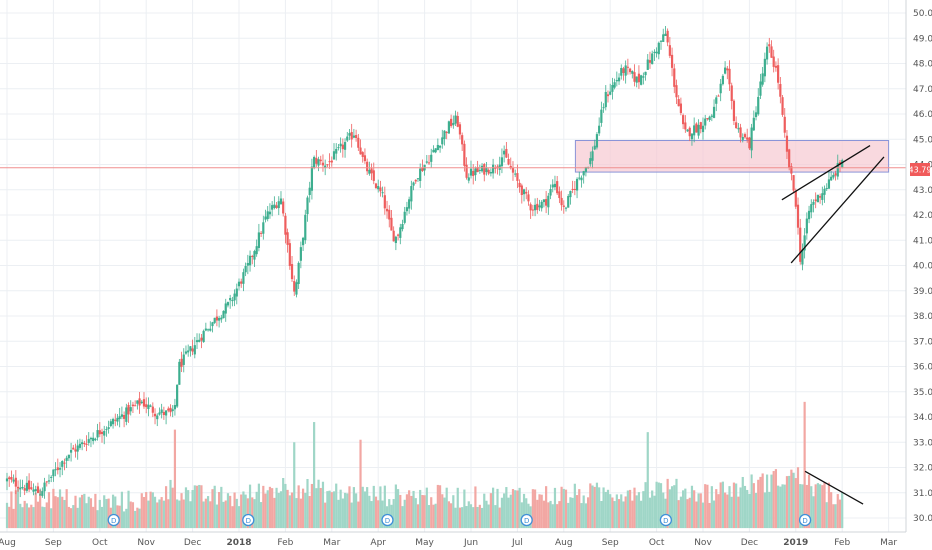  Describe the element at coordinates (922, 443) in the screenshot. I see `y-tick-label: 33.00` at that location.